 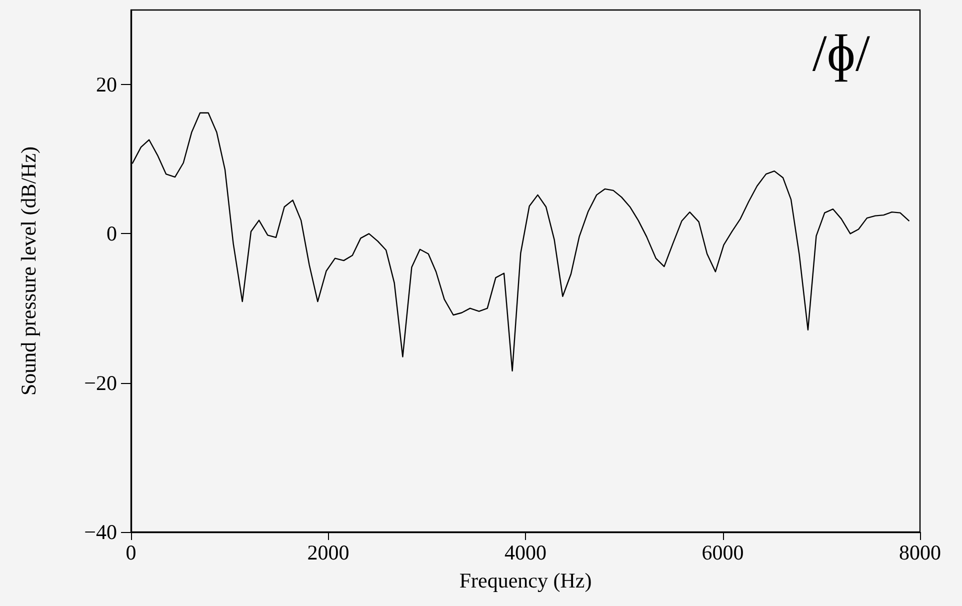 I want to click on y-tick-label: 0, so click(x=111, y=234).